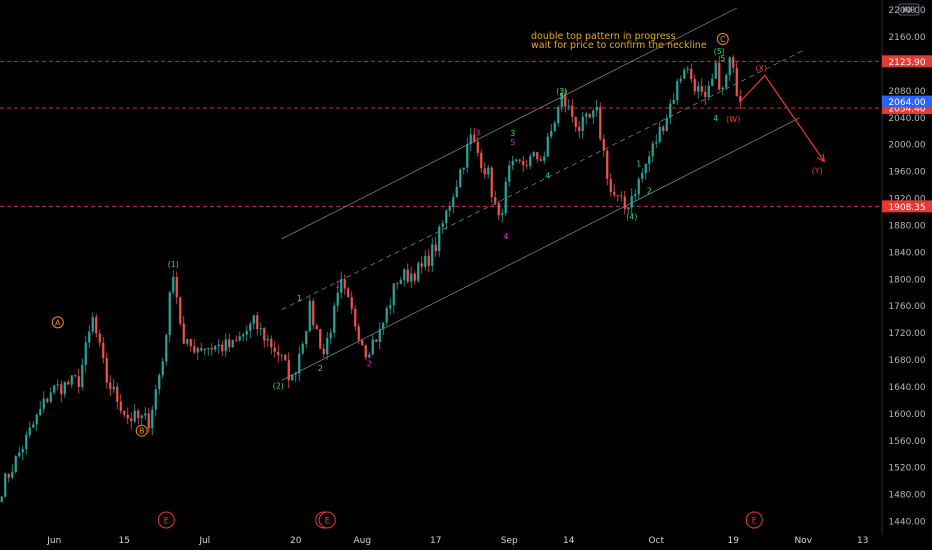 This screenshot has height=550, width=932. Describe the element at coordinates (908, 10) in the screenshot. I see `currency-label: INR` at that location.